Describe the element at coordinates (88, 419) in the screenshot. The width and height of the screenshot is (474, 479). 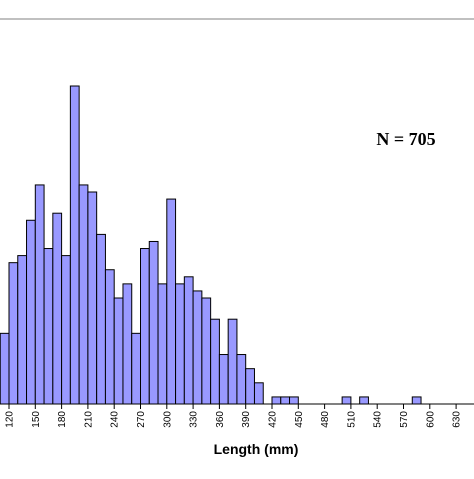
I see `x-tick-label: 210` at that location.